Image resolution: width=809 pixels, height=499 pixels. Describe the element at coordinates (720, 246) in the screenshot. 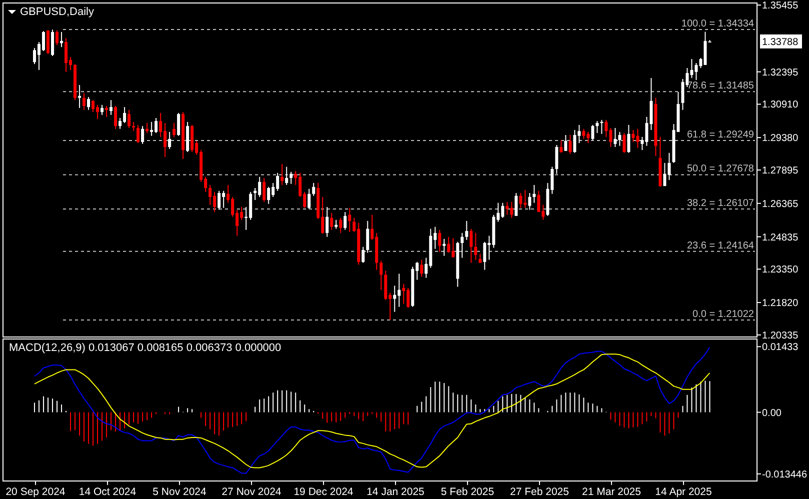

I see `ref-line-label: 23.6 = 1.24164` at that location.